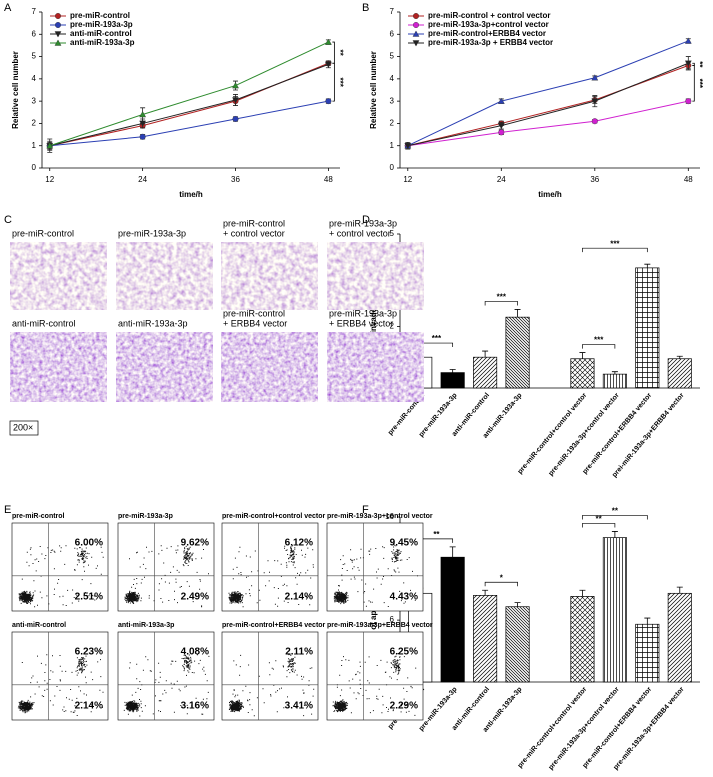 The image size is (713, 777). What do you see at coordinates (146, 625) in the screenshot?
I see `plot-label: anti-miR-193a-3p` at bounding box center [146, 625].